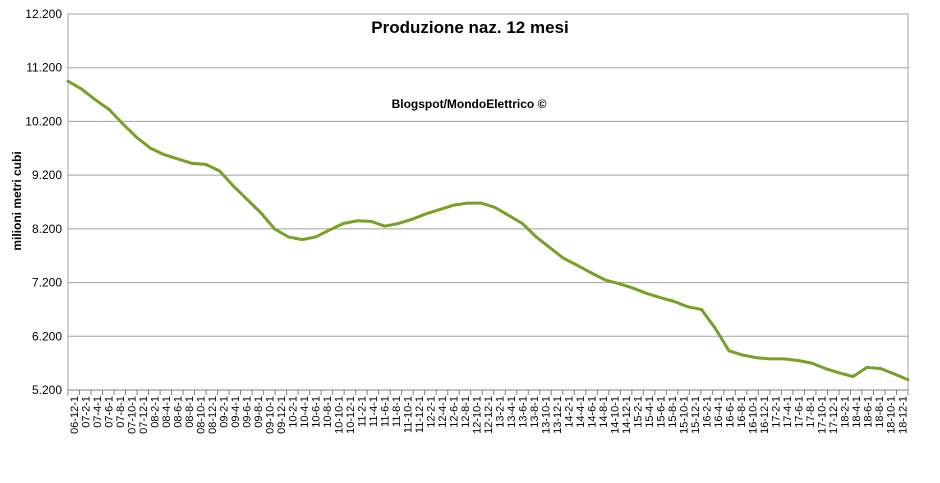 This screenshot has height=483, width=940. What do you see at coordinates (639, 412) in the screenshot?
I see `x-tick-label: 15-2-1` at bounding box center [639, 412].